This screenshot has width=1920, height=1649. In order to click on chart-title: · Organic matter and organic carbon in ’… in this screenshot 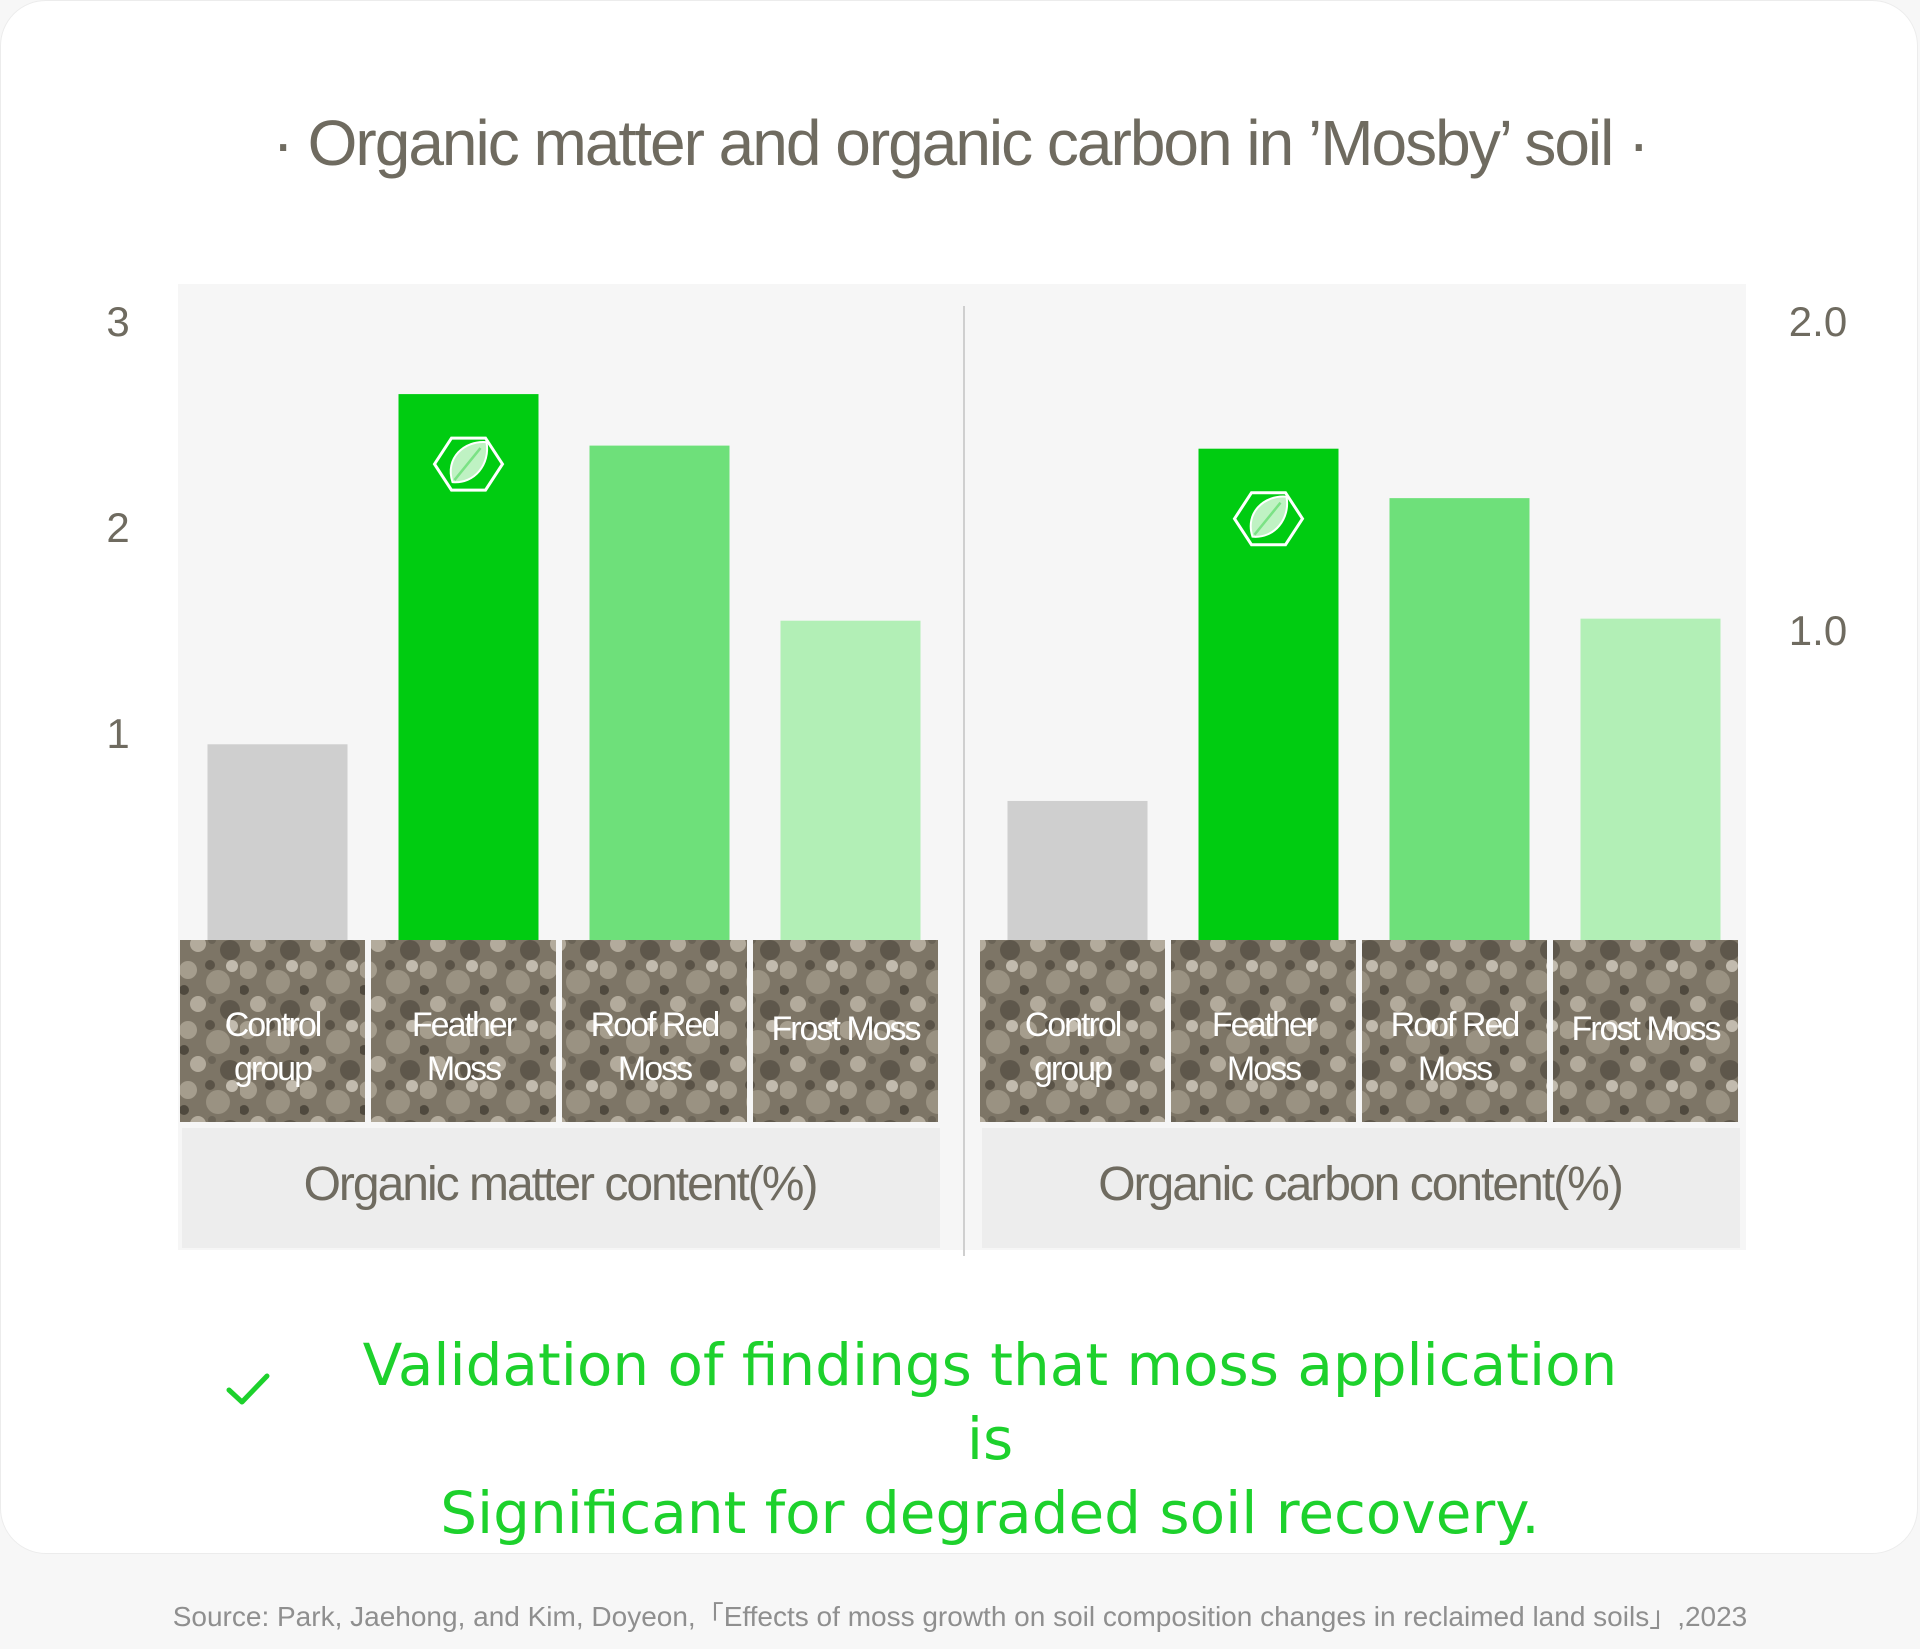, I will do `click(961, 143)`.